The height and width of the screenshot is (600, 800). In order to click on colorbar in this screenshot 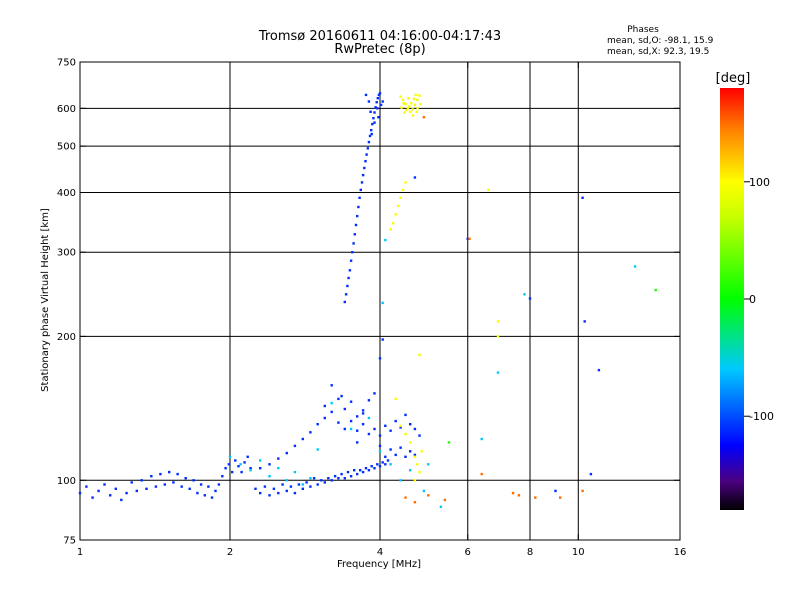, I will do `click(732, 299)`.